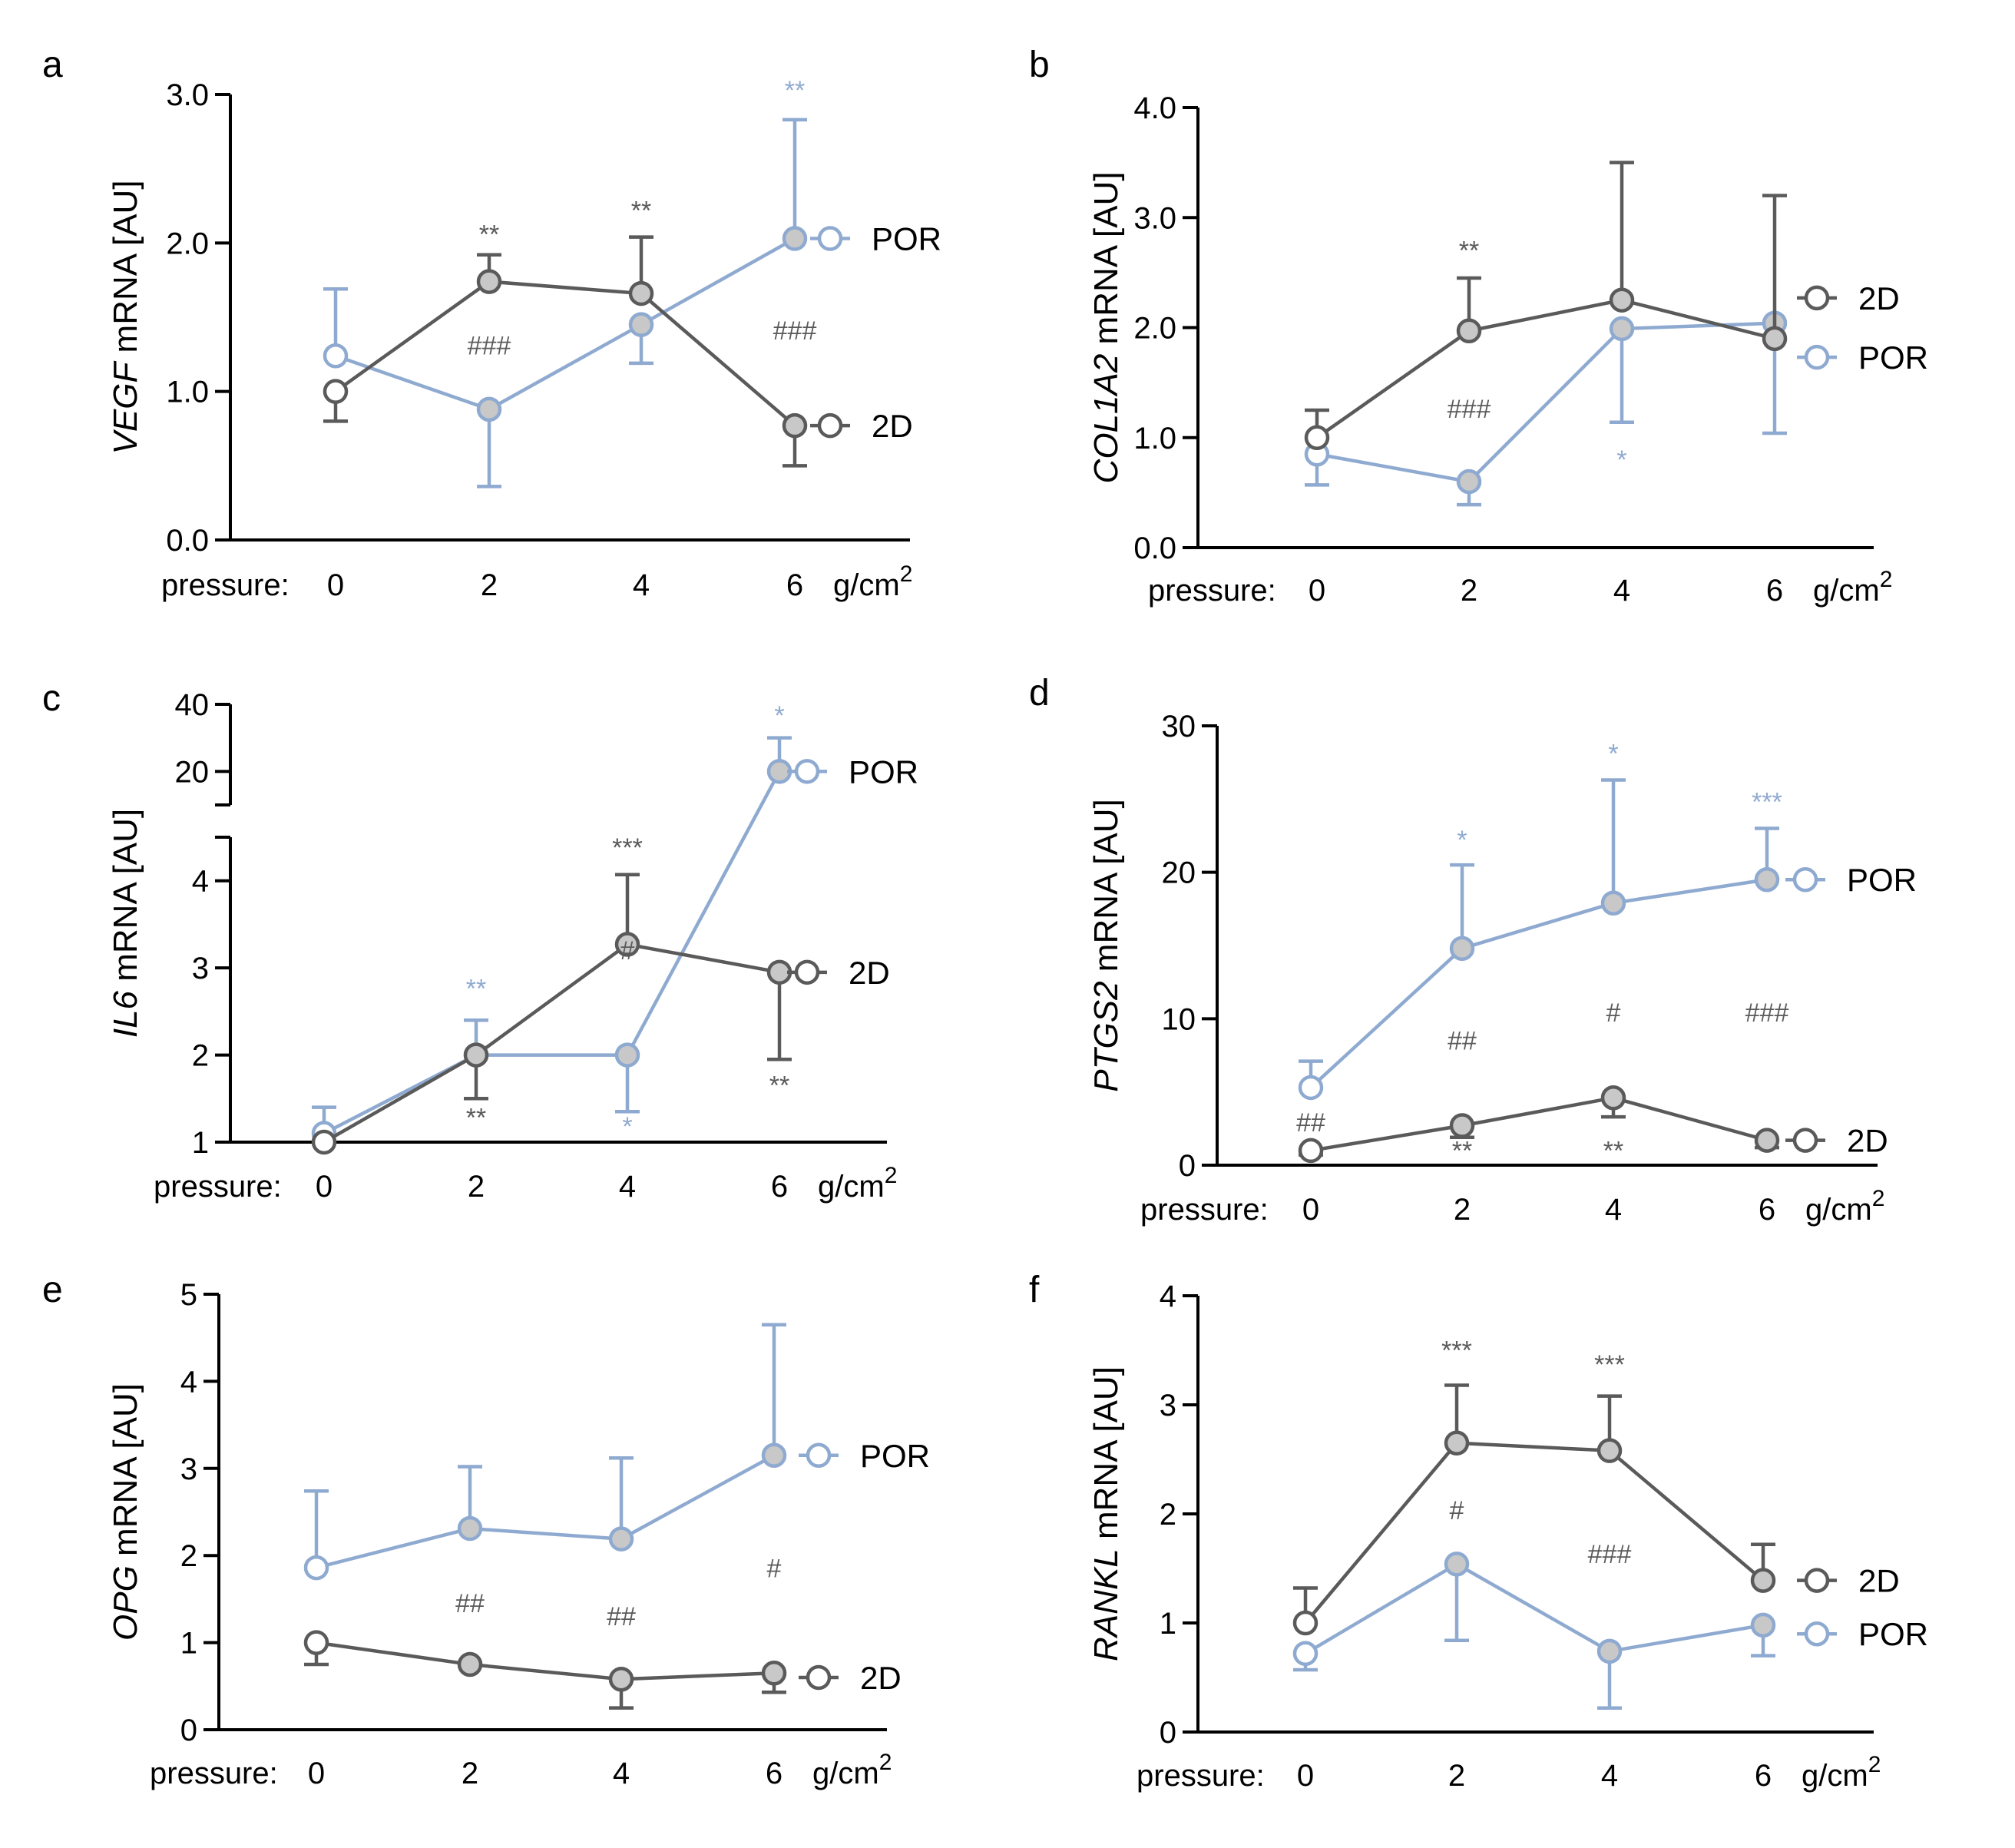  I want to click on y-axis-label: COL1A2 mRNA [AU], so click(1106, 328).